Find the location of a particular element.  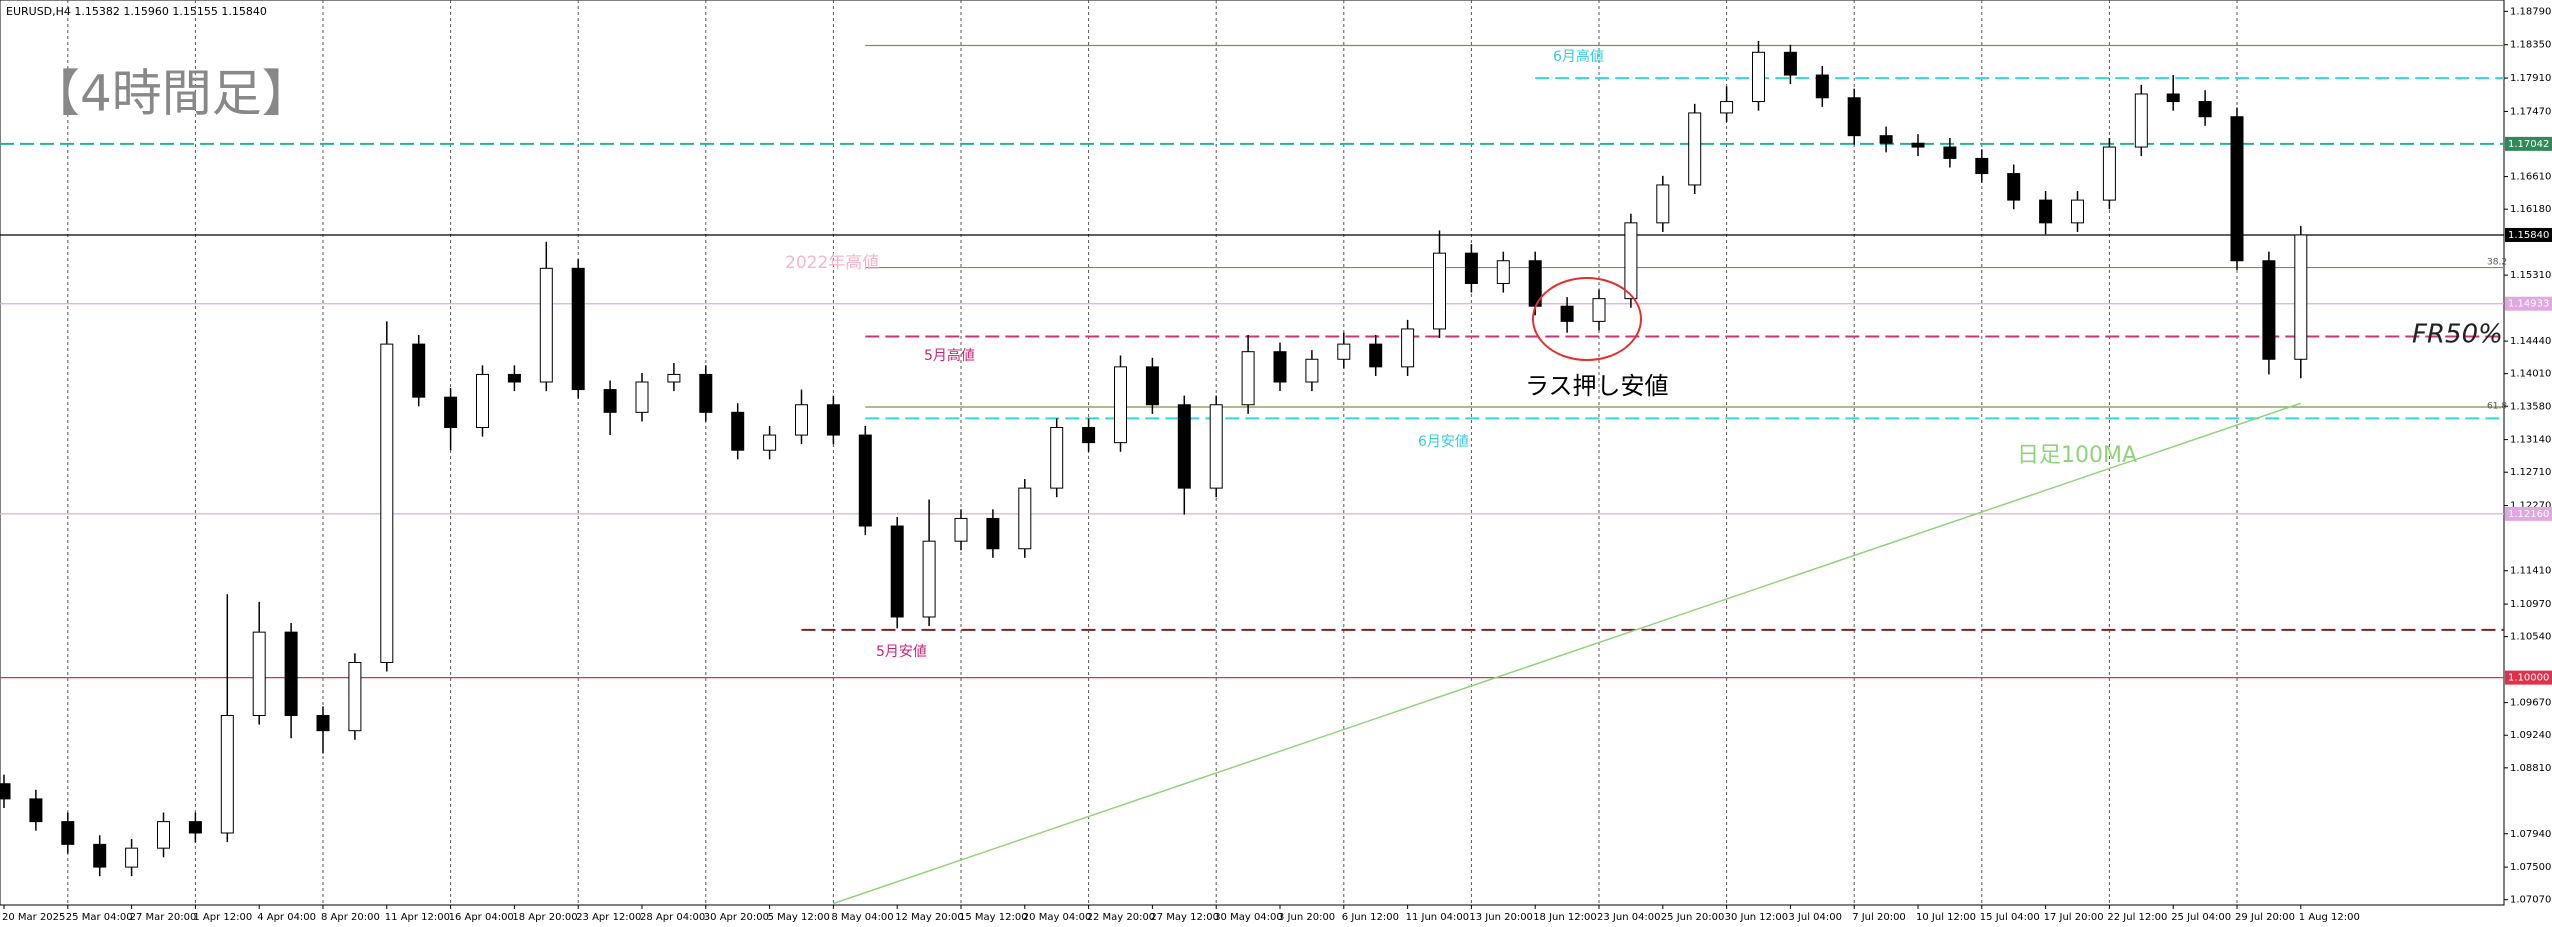

x-tick-label: 23 Apr 12:00 is located at coordinates (608, 917).